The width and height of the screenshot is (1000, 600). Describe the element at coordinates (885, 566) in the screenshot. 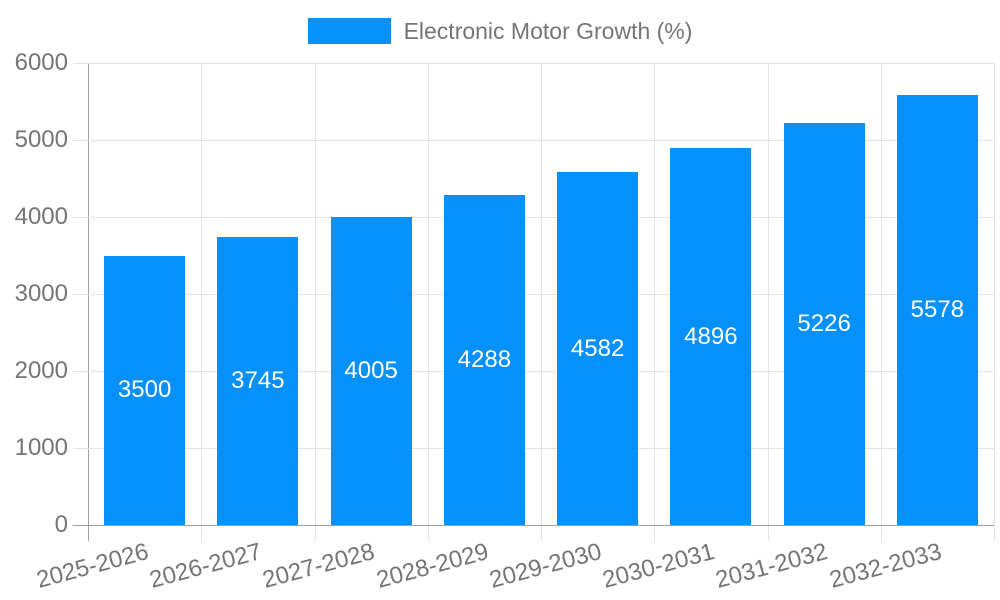

I see `x-axis-tick-label: 2032-2033` at that location.